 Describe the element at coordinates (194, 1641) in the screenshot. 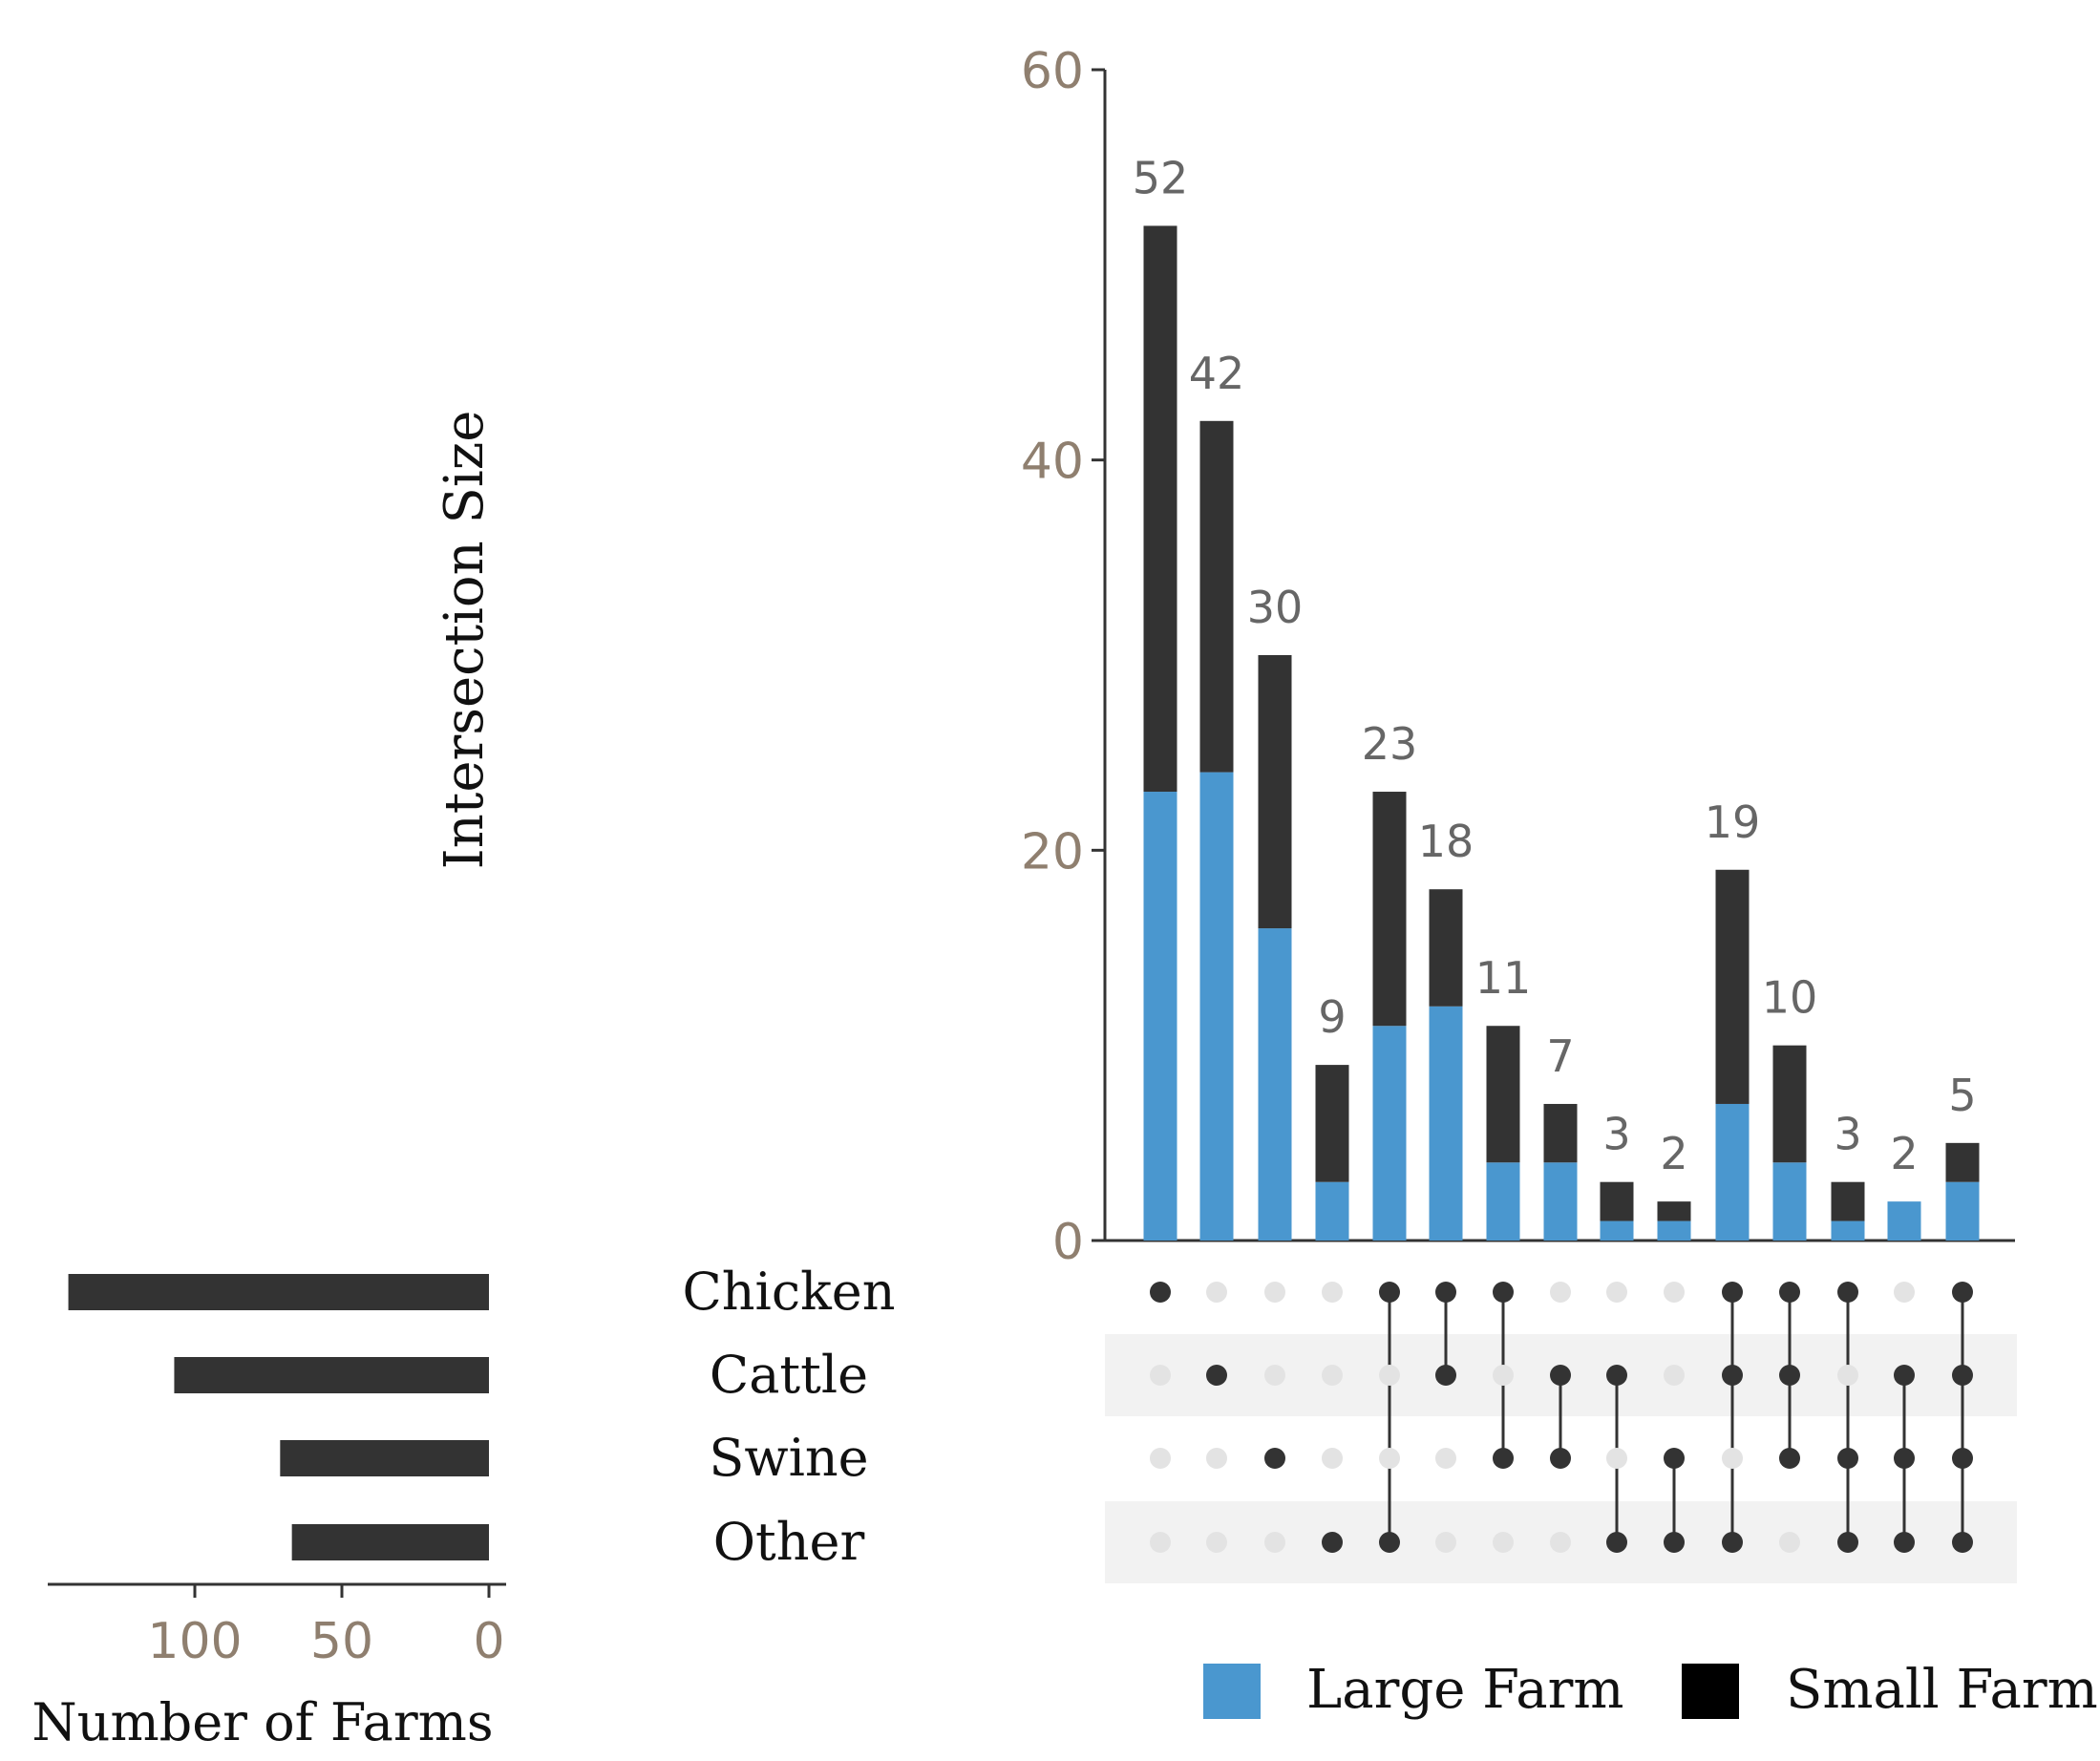

I see `set-size-tick-label: 100` at that location.